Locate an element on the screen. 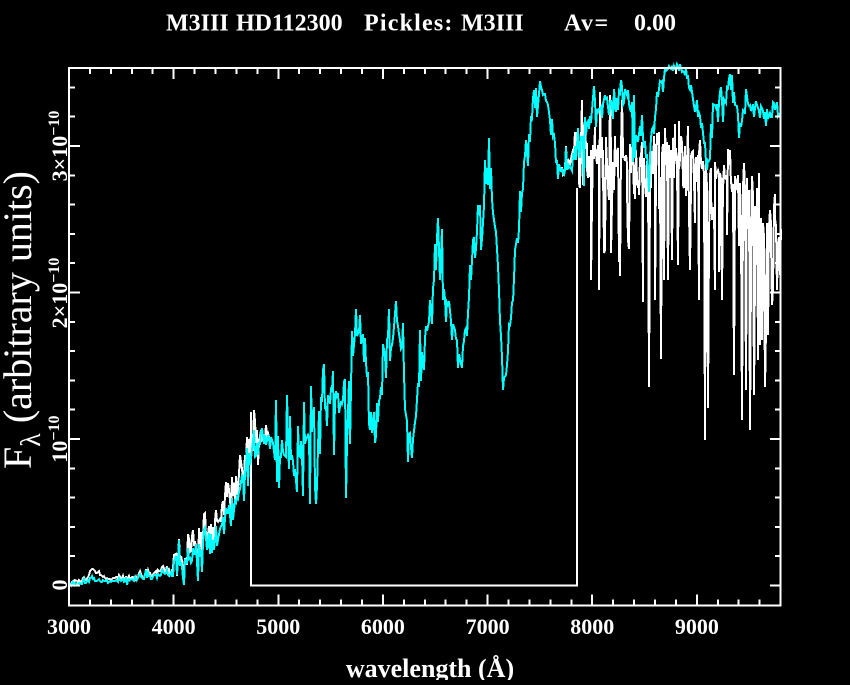 The height and width of the screenshot is (685, 850). svg-text: 0.00 is located at coordinates (655, 24).